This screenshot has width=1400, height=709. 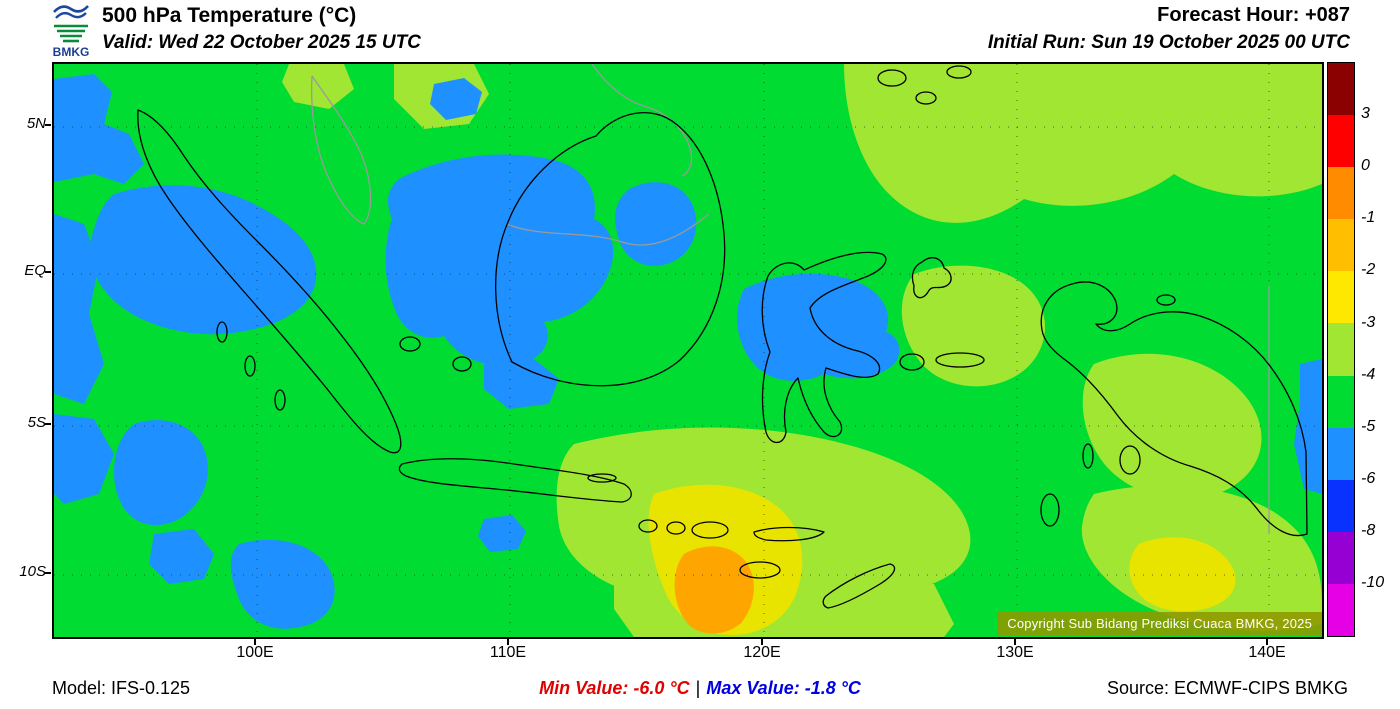 What do you see at coordinates (508, 652) in the screenshot?
I see `x-axis-label-110e: 110E` at bounding box center [508, 652].